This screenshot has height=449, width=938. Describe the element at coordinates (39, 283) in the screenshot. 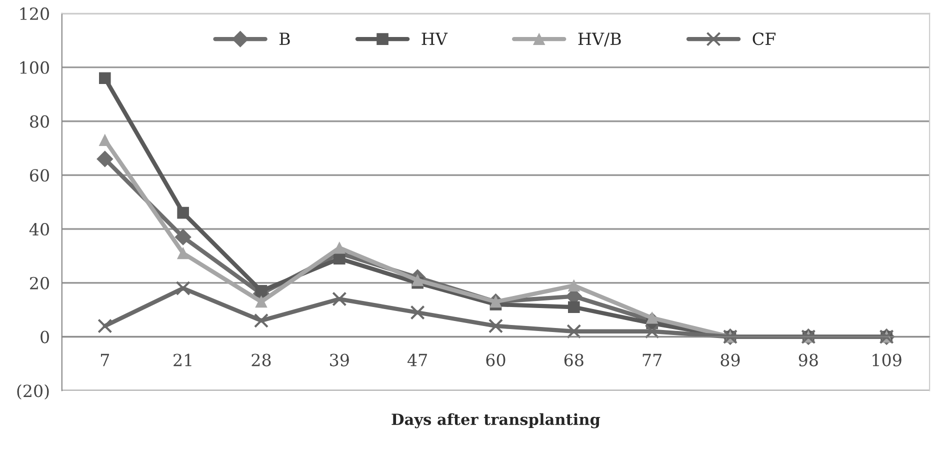

I see `y-tick-label: 20` at that location.